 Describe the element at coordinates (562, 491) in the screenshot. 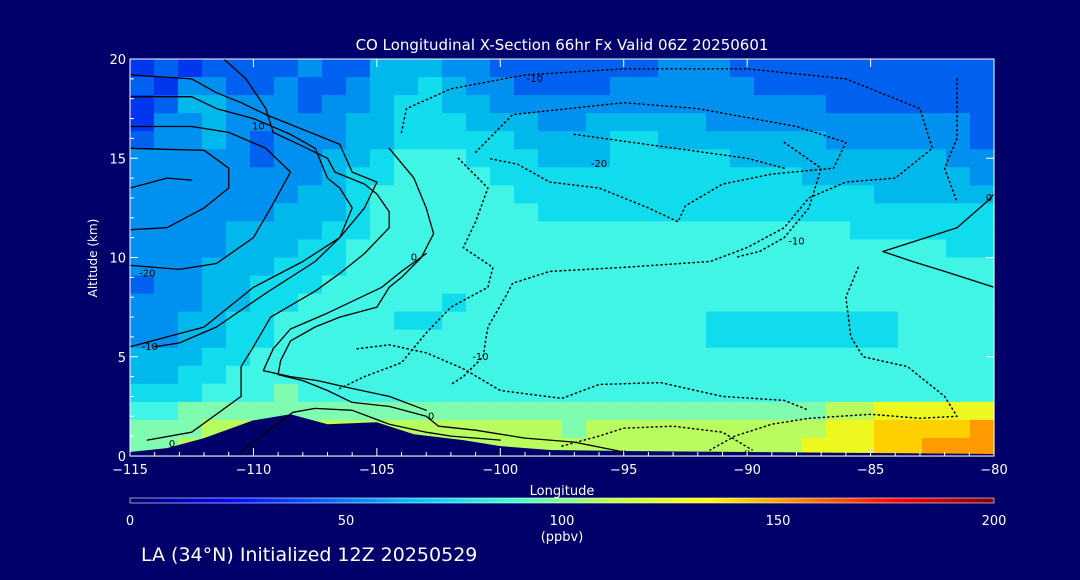

I see `x-axis-label: Longitude` at that location.